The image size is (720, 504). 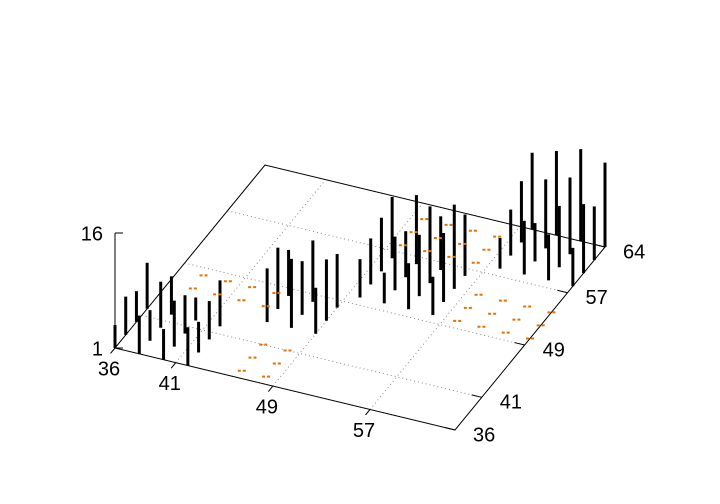 I want to click on y-tick-label: 57, so click(x=597, y=298).